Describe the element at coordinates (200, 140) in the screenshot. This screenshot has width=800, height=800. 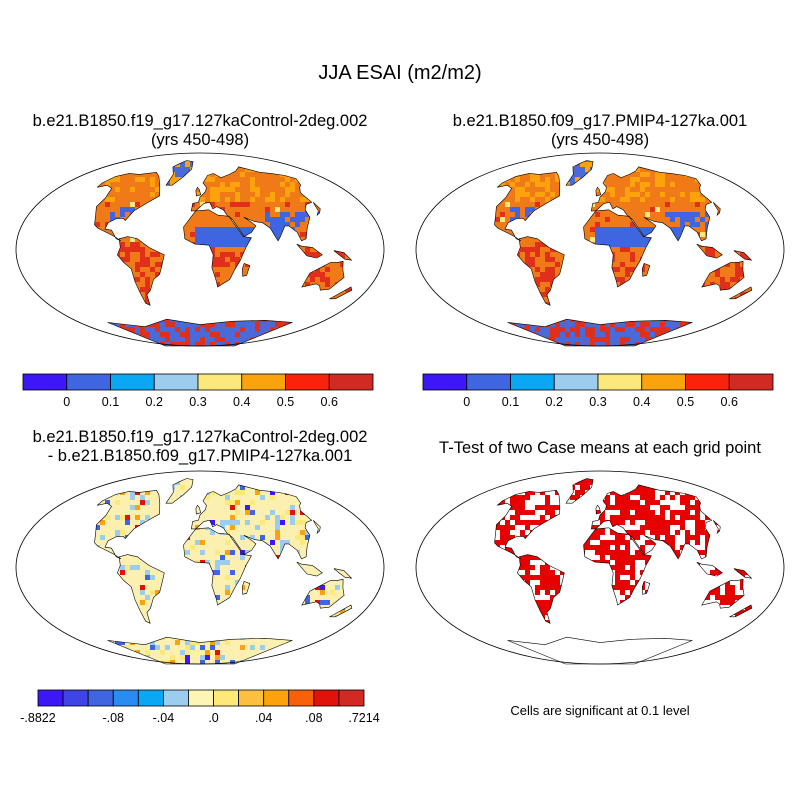
I see `panel-title-control-line2: (yrs 450-498)` at that location.